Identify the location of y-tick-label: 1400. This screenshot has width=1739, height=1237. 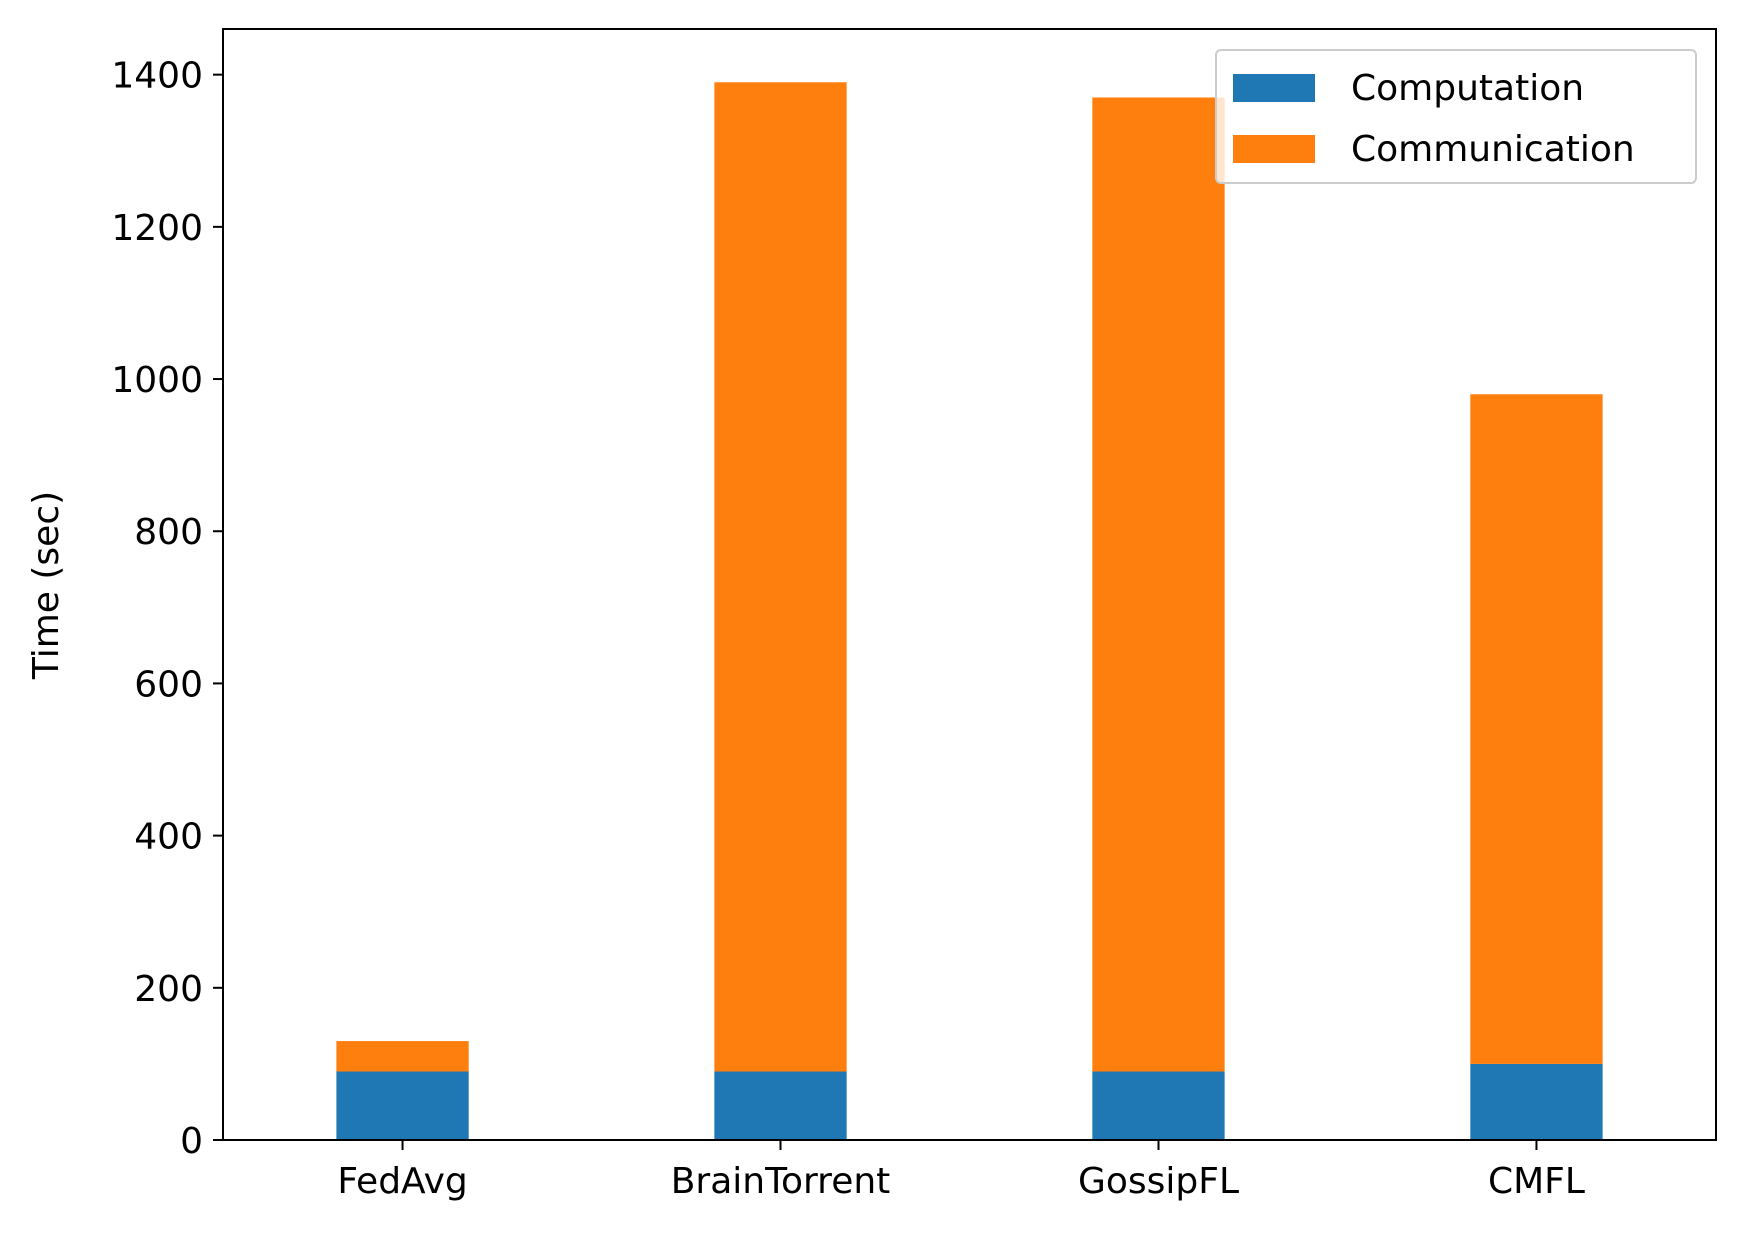
(157, 76).